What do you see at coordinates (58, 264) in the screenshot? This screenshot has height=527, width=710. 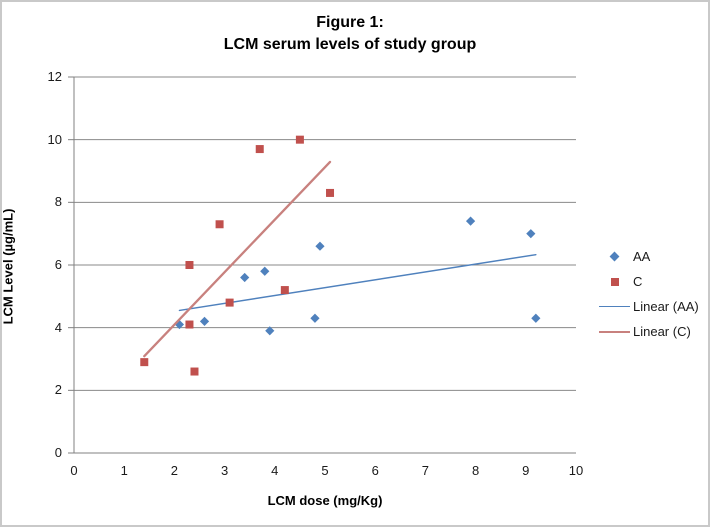 I see `y-tick-label: 6` at bounding box center [58, 264].